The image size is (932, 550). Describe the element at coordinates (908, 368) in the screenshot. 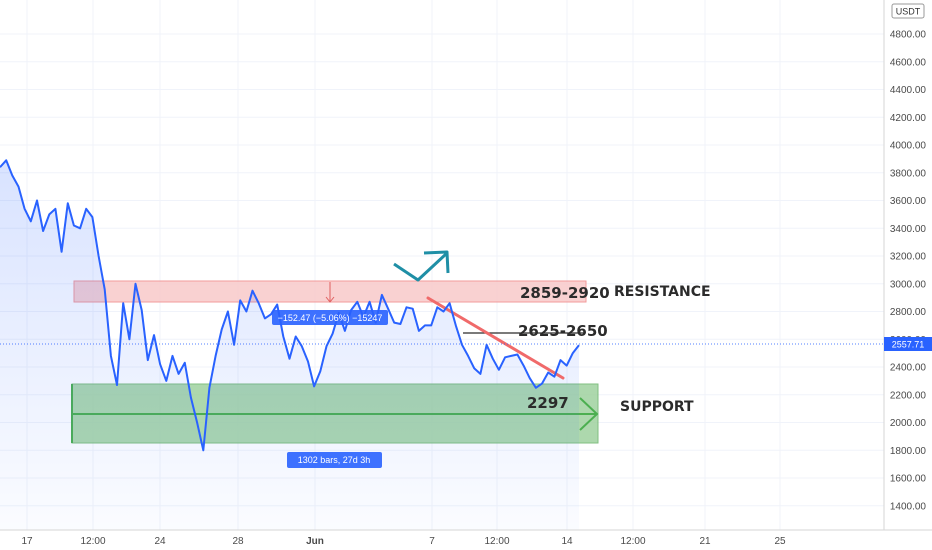

I see `y-tick-label: 2400.00` at that location.